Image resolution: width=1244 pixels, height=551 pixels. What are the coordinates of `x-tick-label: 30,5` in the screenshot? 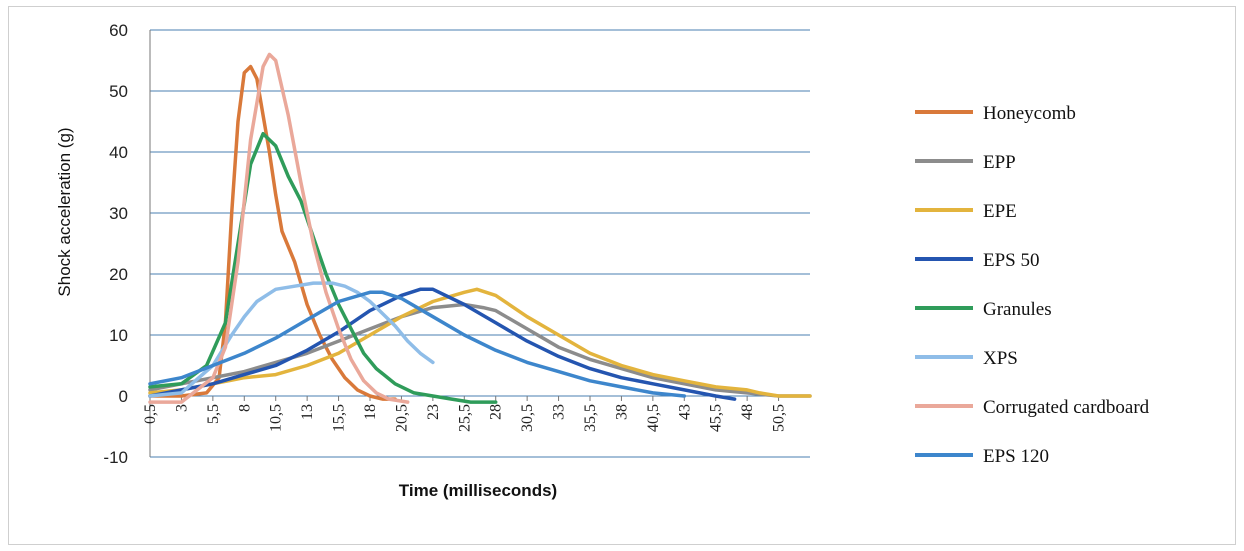 It's located at (527, 418).